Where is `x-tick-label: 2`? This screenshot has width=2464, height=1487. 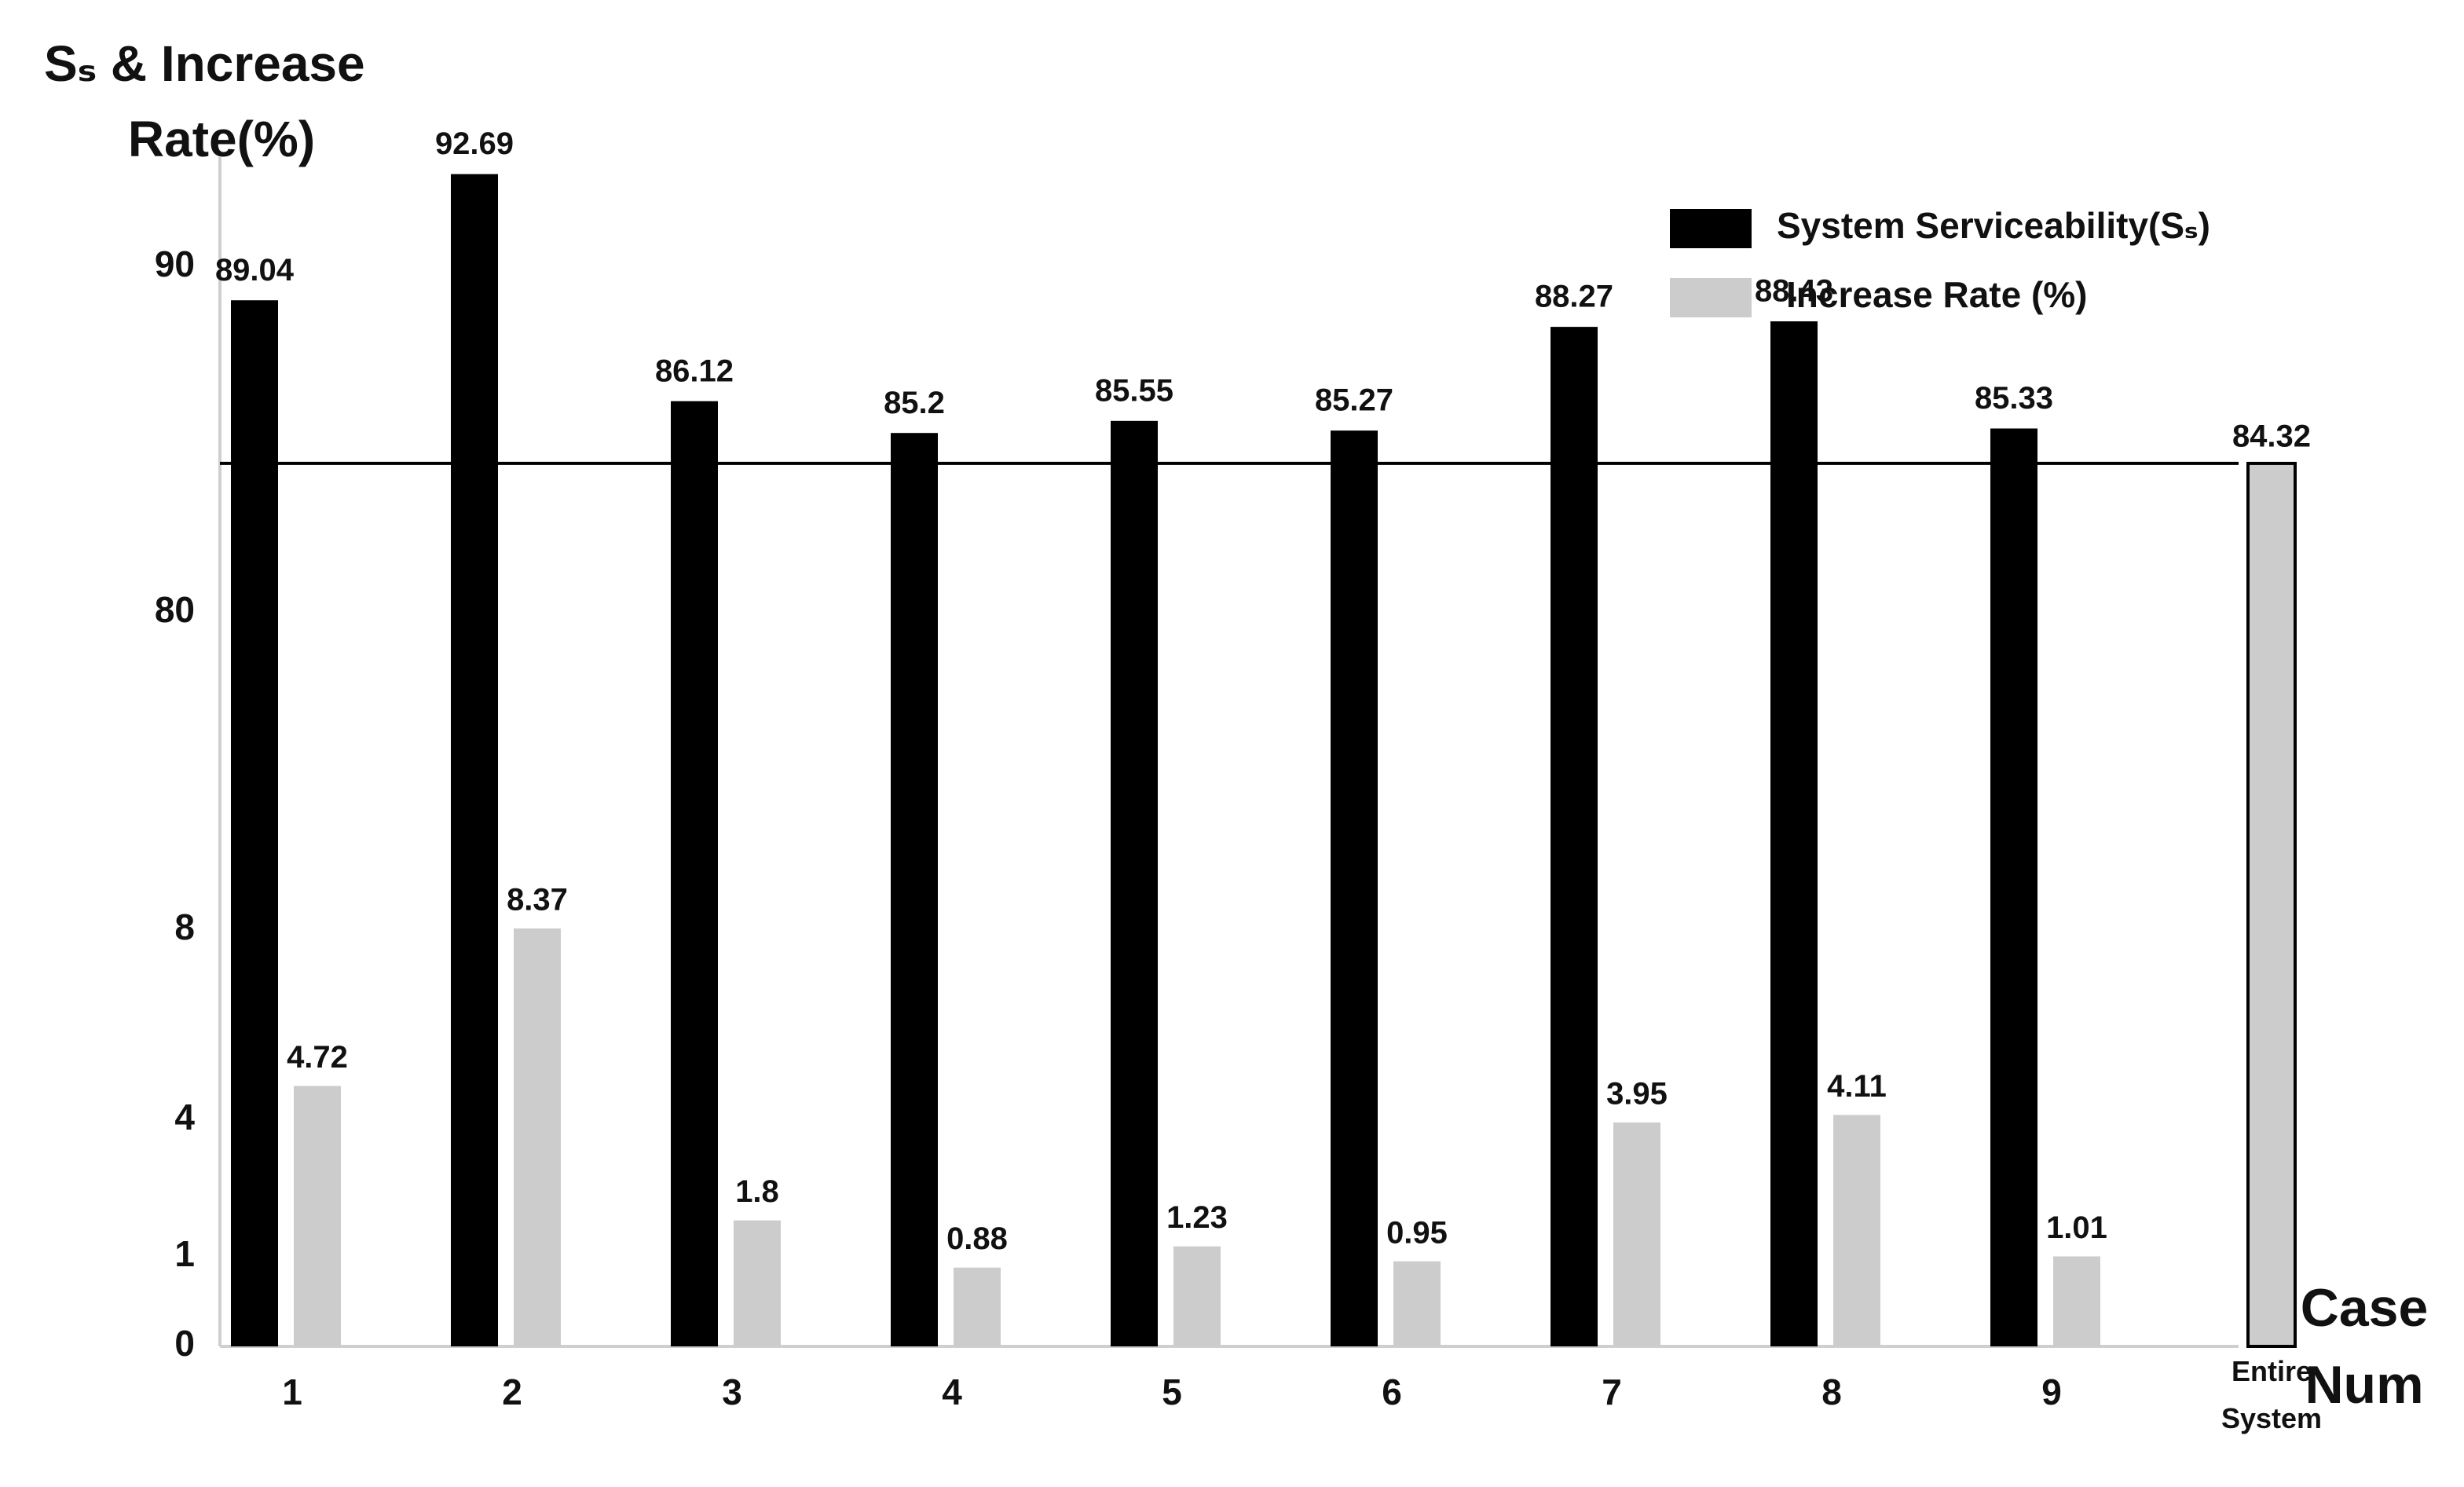 x-tick-label: 2 is located at coordinates (512, 1392).